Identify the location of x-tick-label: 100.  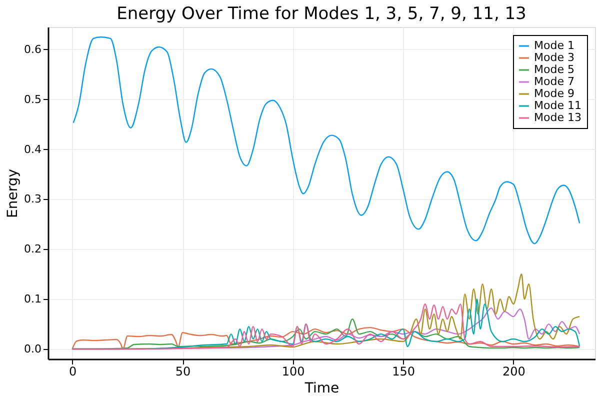
(293, 371).